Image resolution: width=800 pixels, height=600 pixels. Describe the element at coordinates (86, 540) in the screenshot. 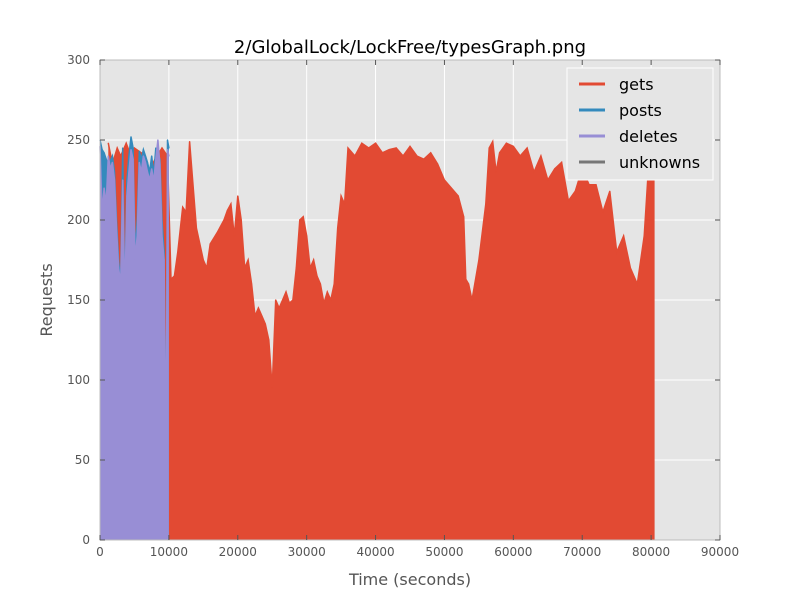

I see `y-tick-label: 0` at that location.